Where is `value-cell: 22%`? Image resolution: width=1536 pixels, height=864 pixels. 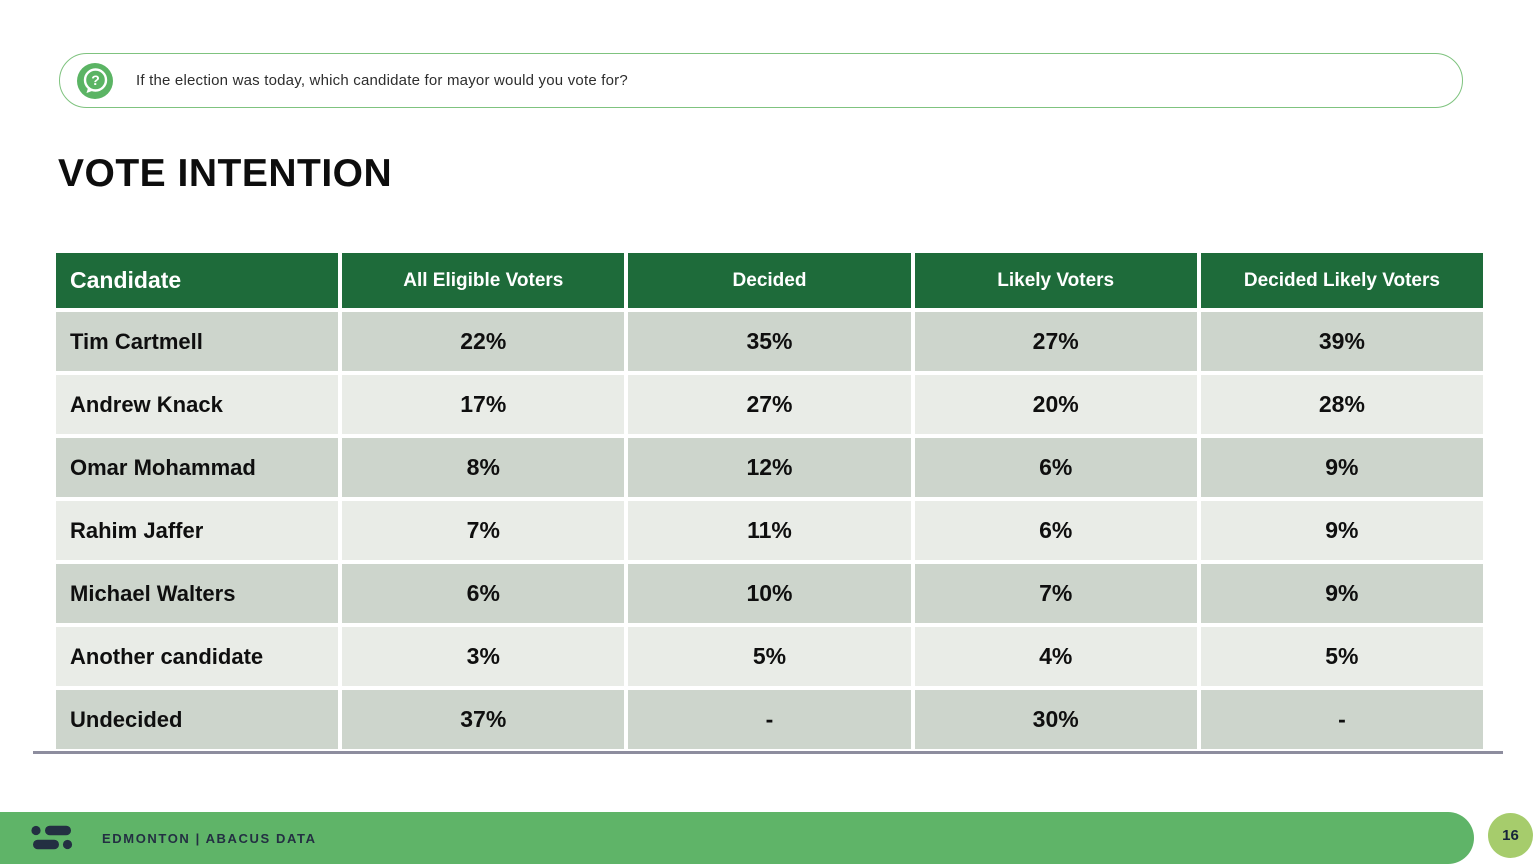 value-cell: 22% is located at coordinates (483, 341).